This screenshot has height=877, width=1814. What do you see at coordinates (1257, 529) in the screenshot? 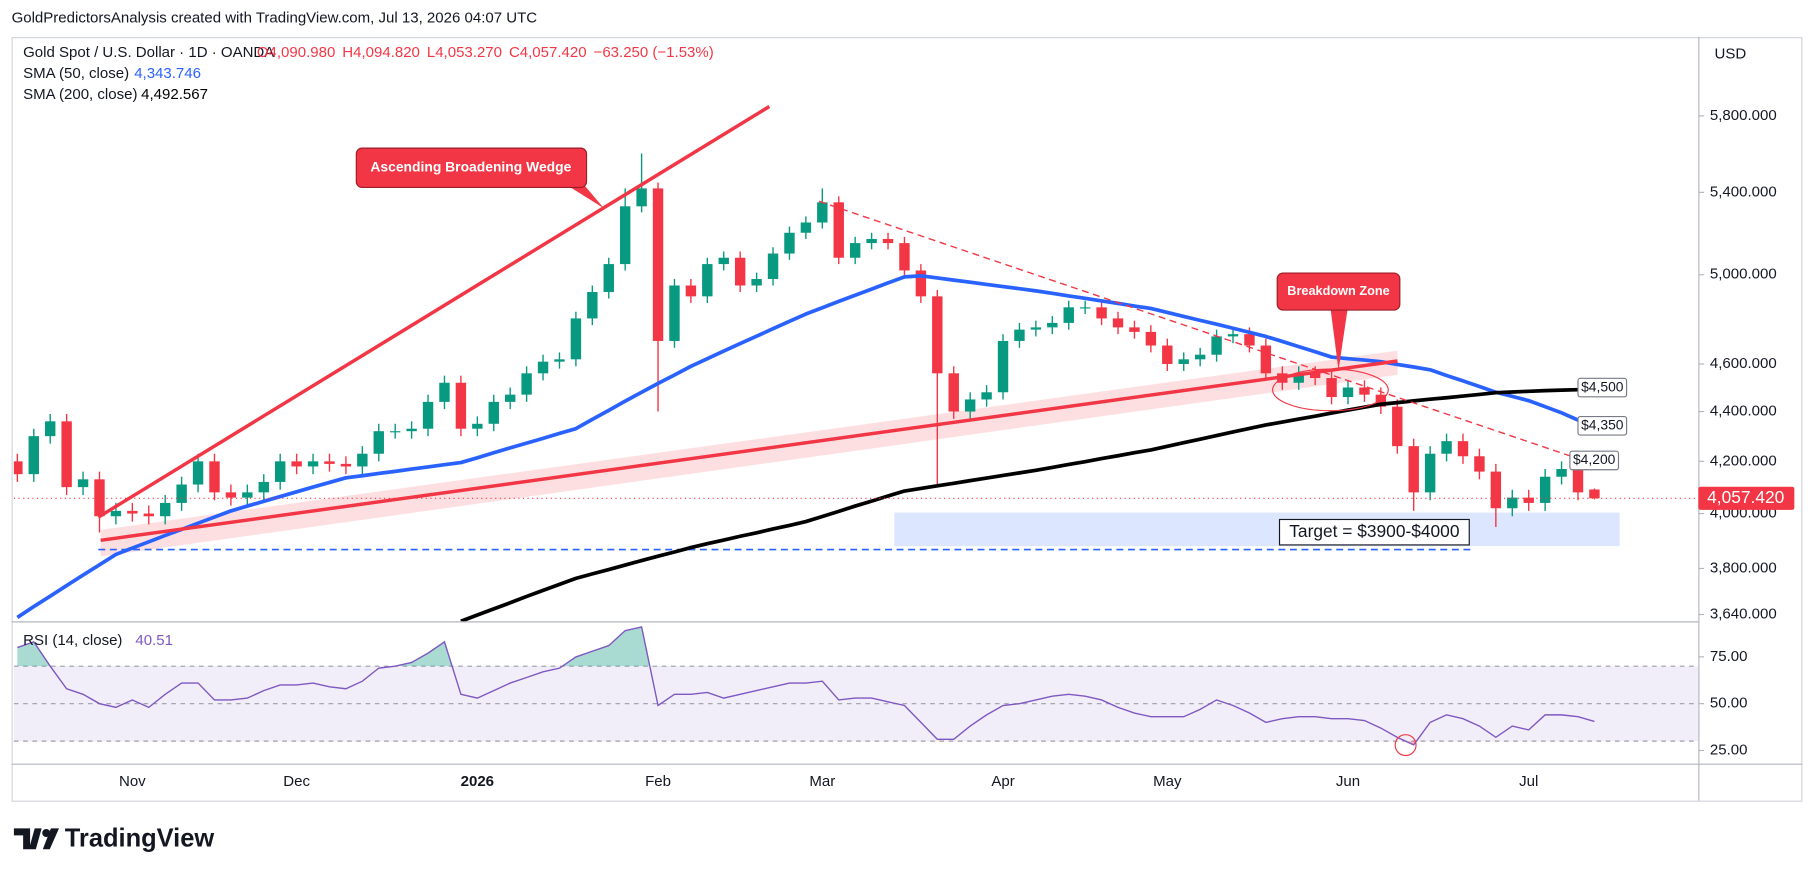
I see `target-zone` at bounding box center [1257, 529].